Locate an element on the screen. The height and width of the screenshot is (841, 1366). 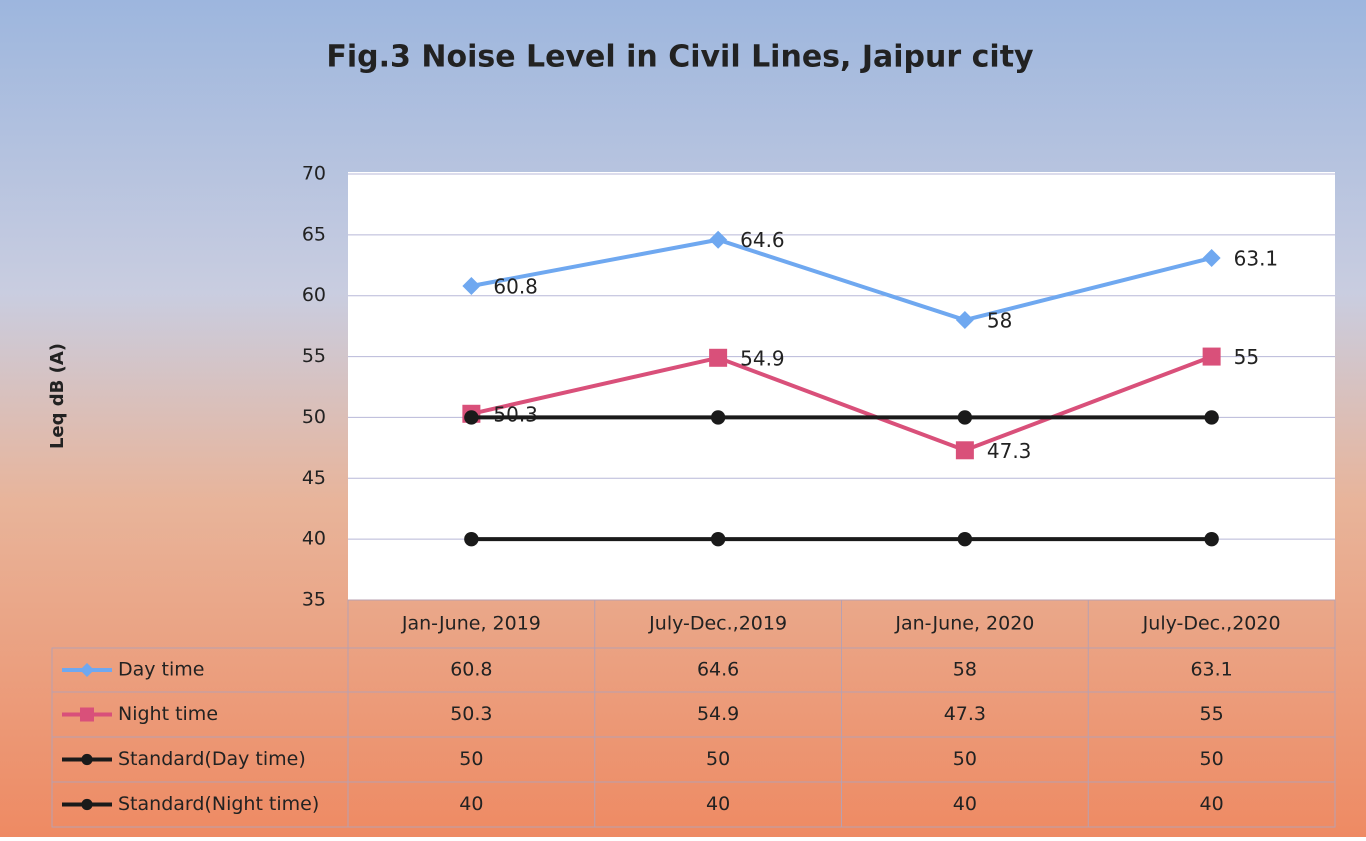
x-tick-label: Jan-June, 2020 is located at coordinates (964, 624).